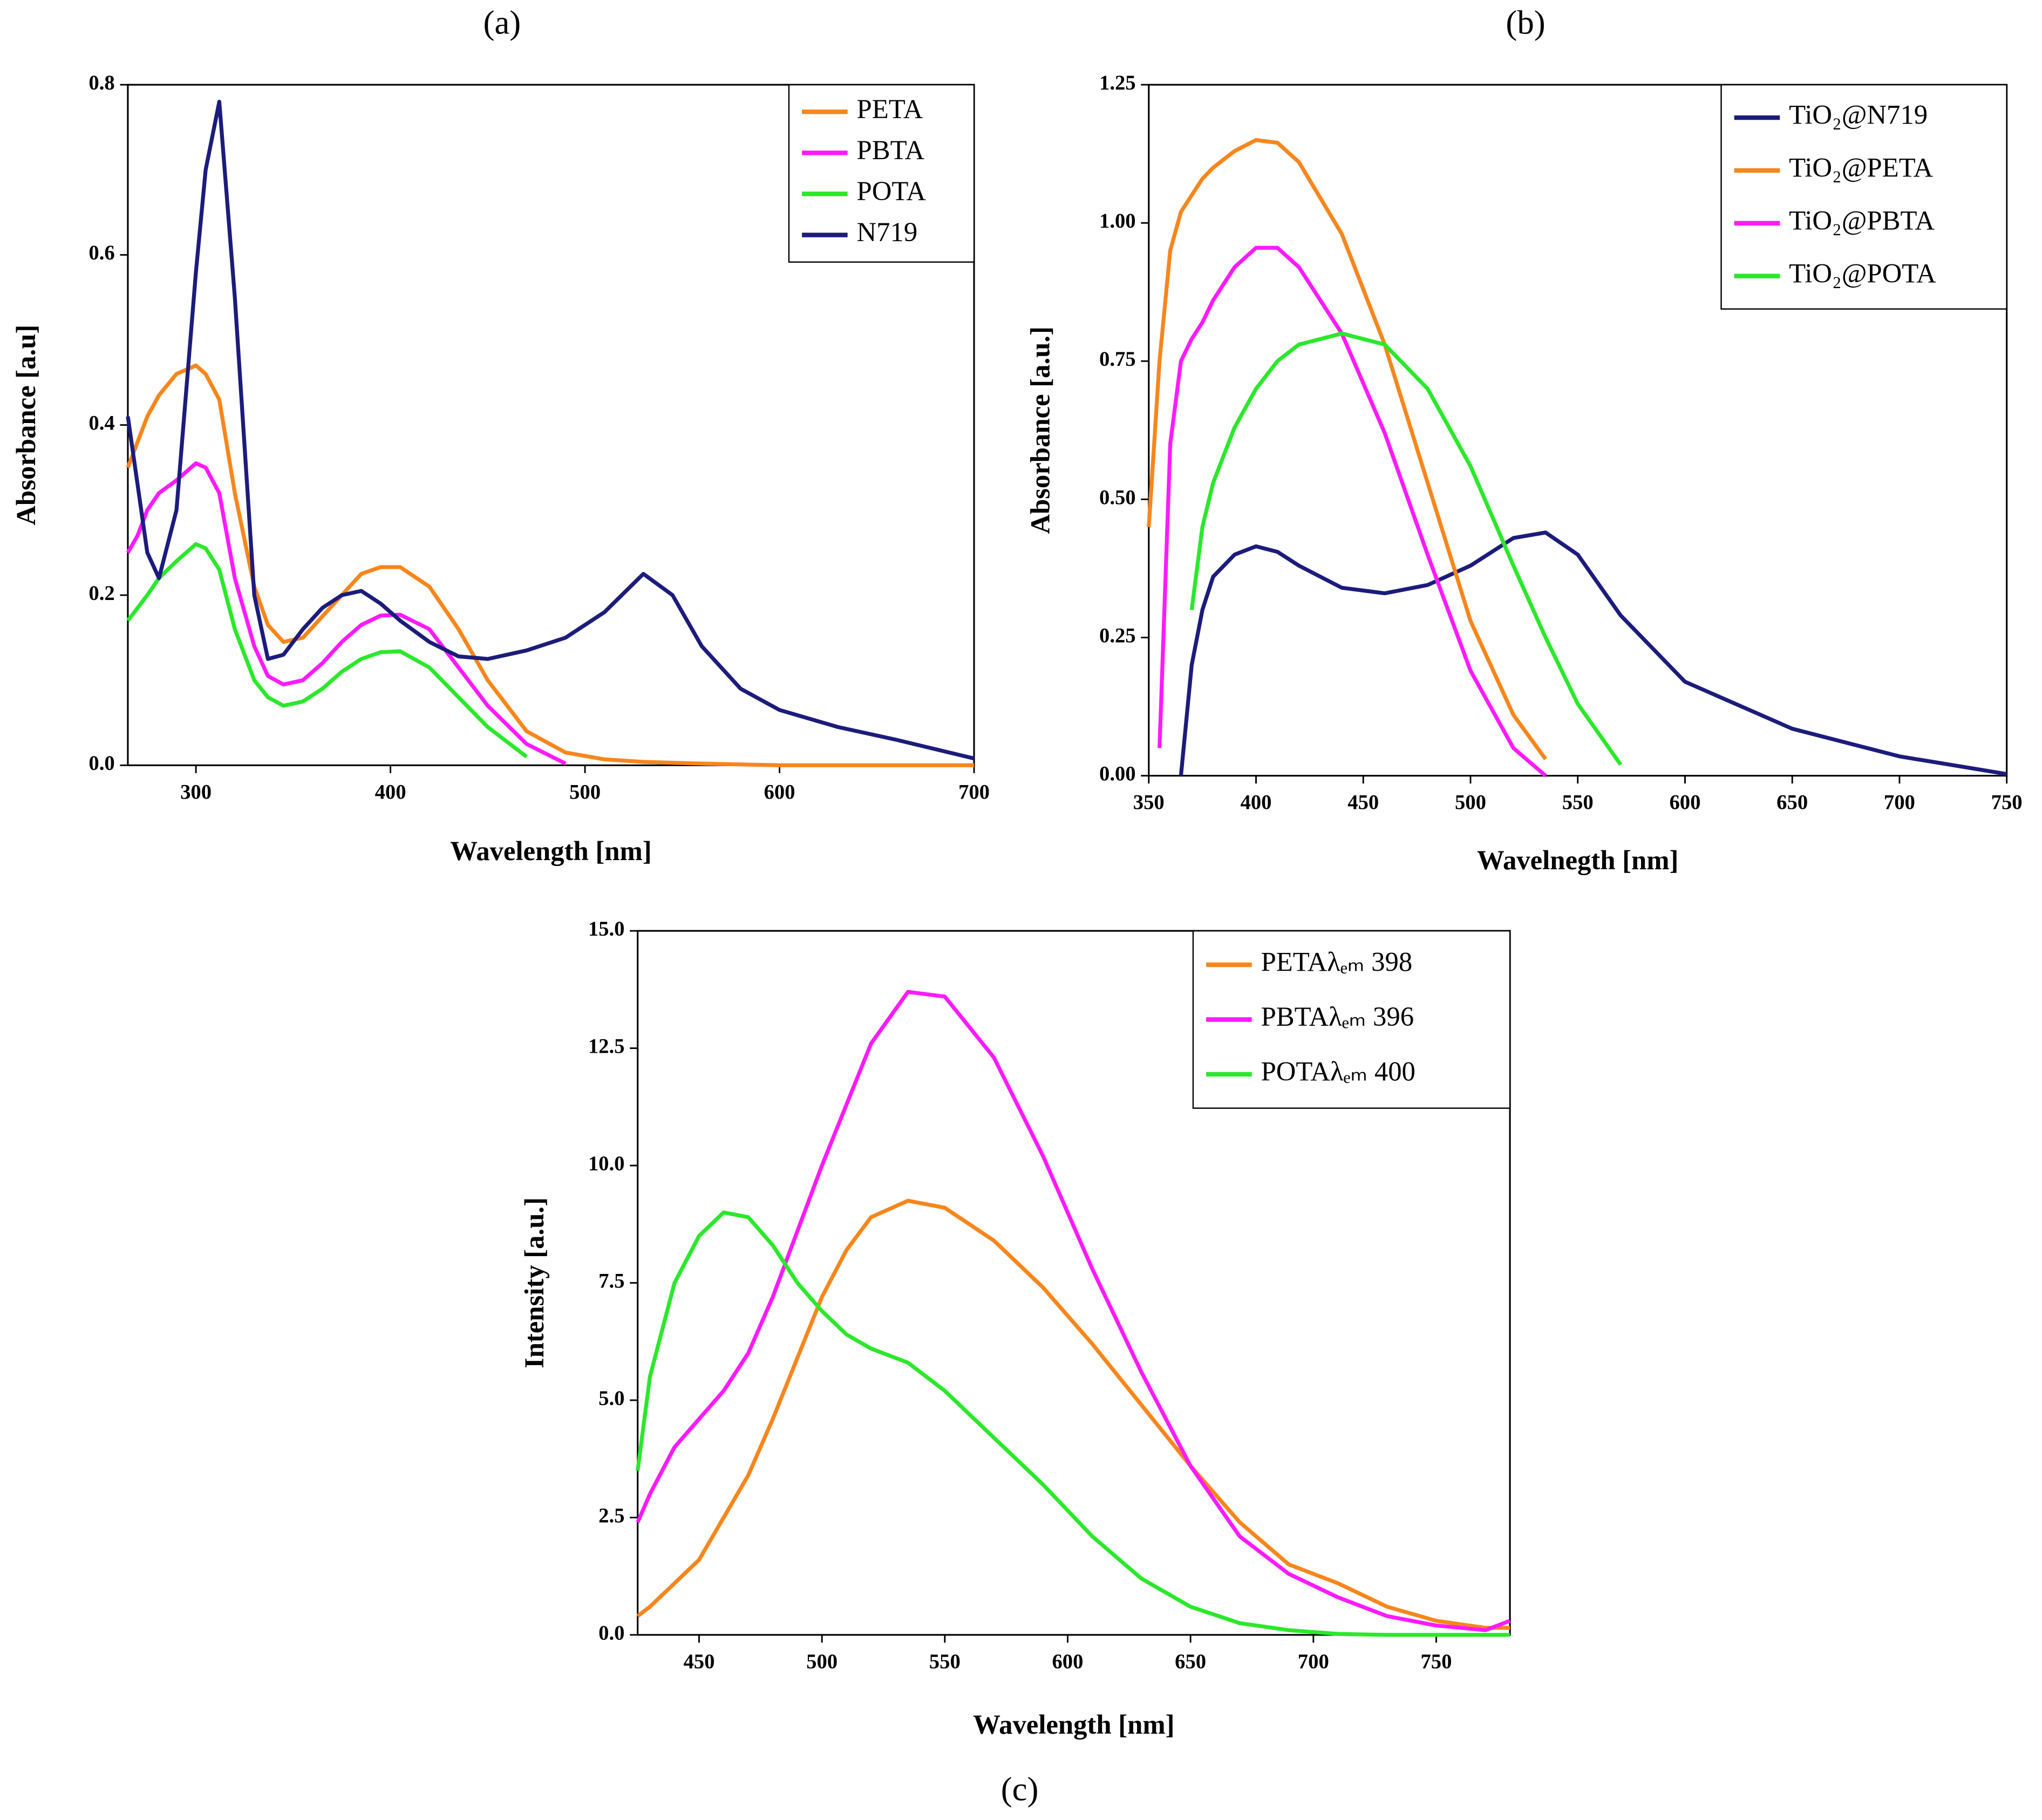 The image size is (2042, 1820). I want to click on x-axis-label: Wavelnegth [nm], so click(1577, 860).